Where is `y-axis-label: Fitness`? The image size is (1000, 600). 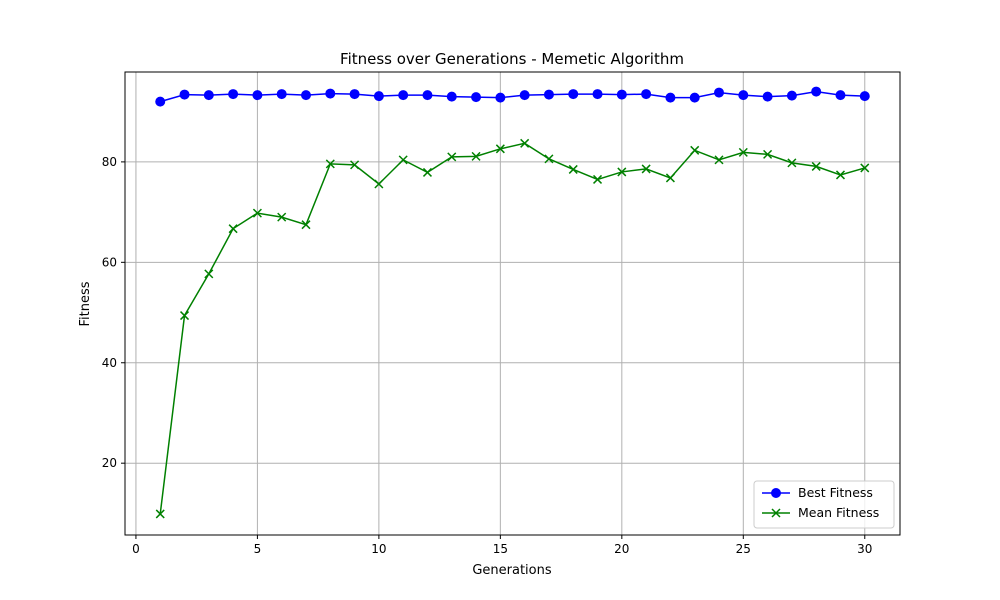
y-axis-label: Fitness is located at coordinates (85, 303).